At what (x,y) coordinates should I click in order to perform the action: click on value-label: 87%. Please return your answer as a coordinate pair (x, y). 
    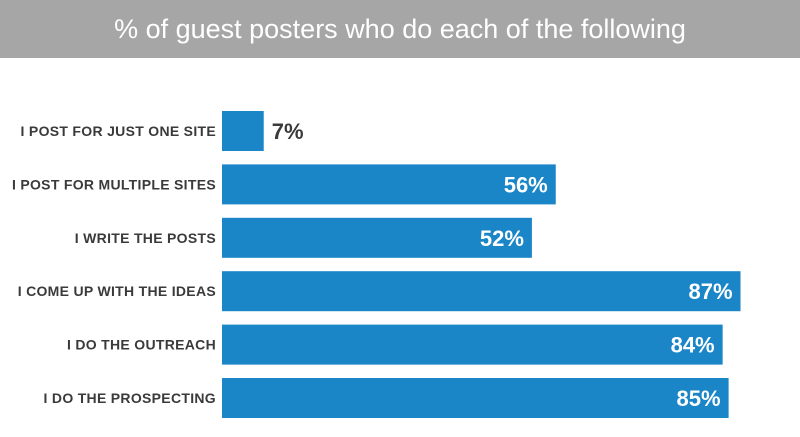
    Looking at the image, I should click on (710, 291).